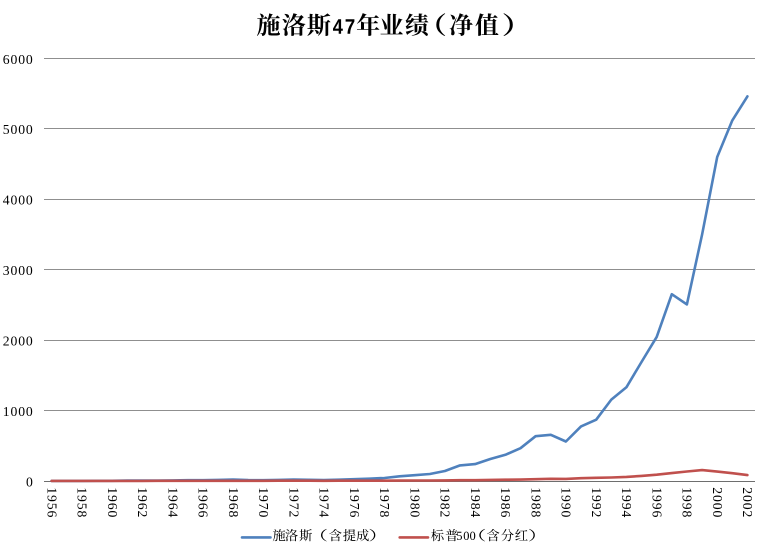 This screenshot has width=784, height=557. Describe the element at coordinates (747, 502) in the screenshot. I see `svg-text: 2002` at that location.